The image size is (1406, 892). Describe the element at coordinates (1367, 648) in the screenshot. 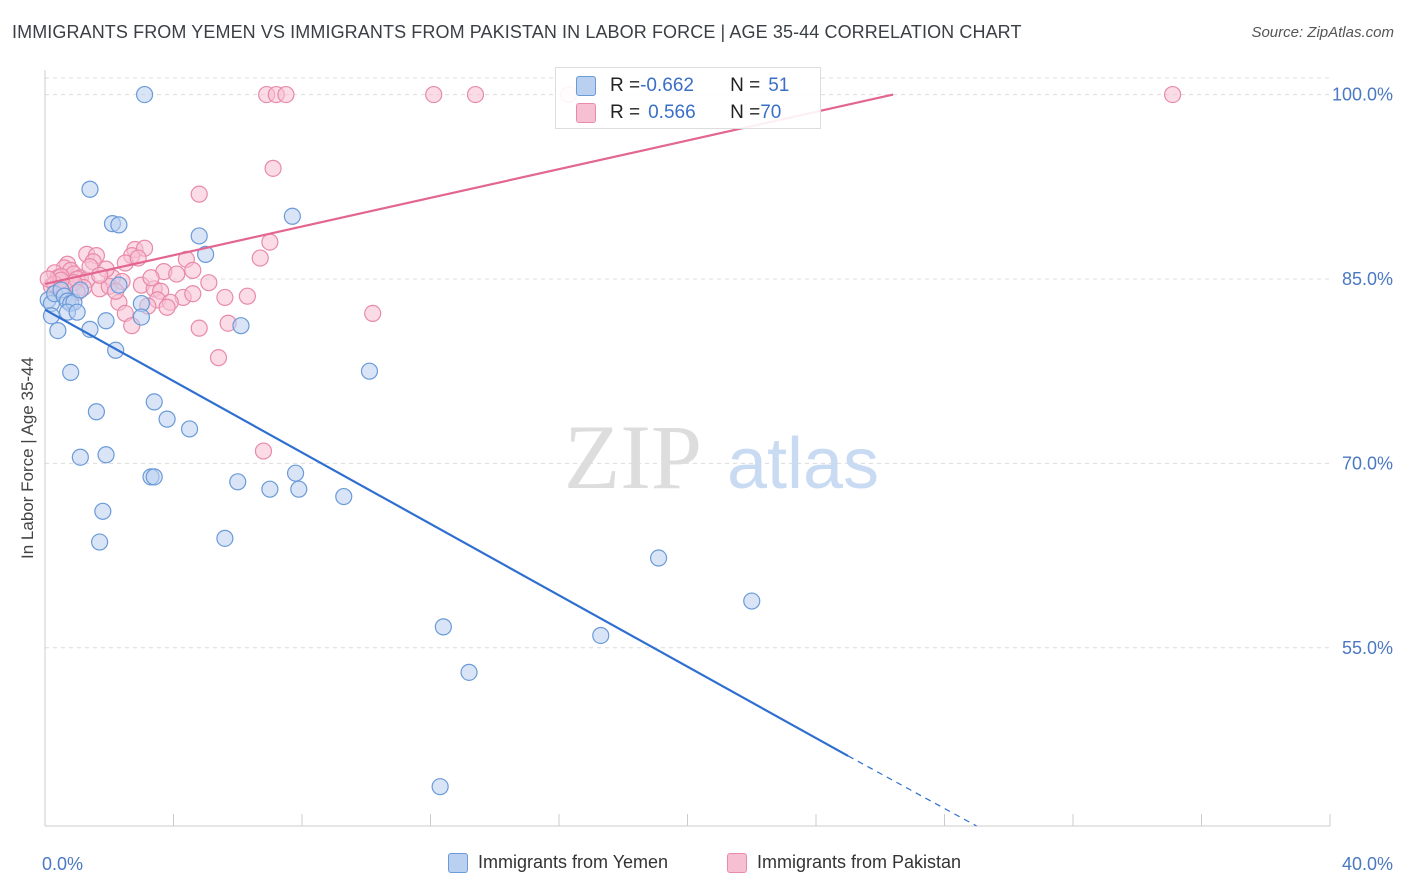

I see `y-tick-label: 55.0%` at that location.